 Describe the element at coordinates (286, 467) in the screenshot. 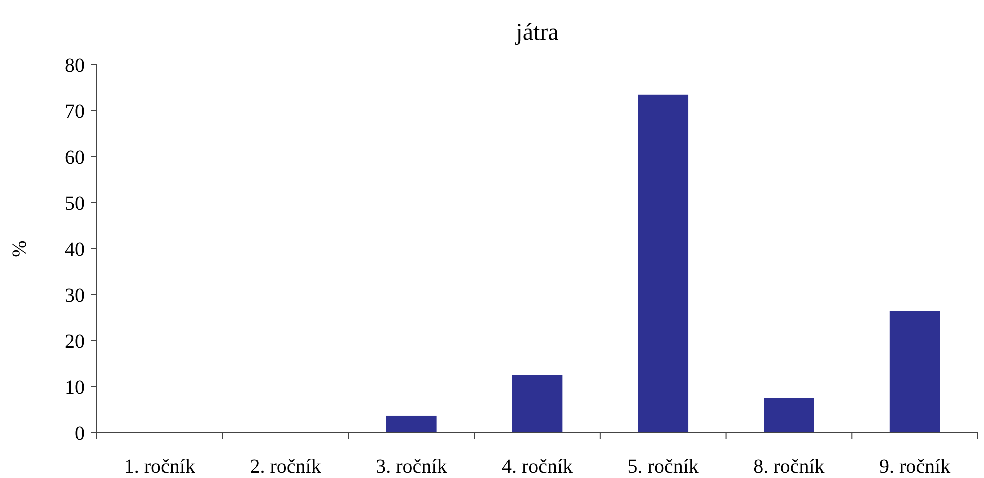

I see `x-tick-label: 2. ročník` at that location.